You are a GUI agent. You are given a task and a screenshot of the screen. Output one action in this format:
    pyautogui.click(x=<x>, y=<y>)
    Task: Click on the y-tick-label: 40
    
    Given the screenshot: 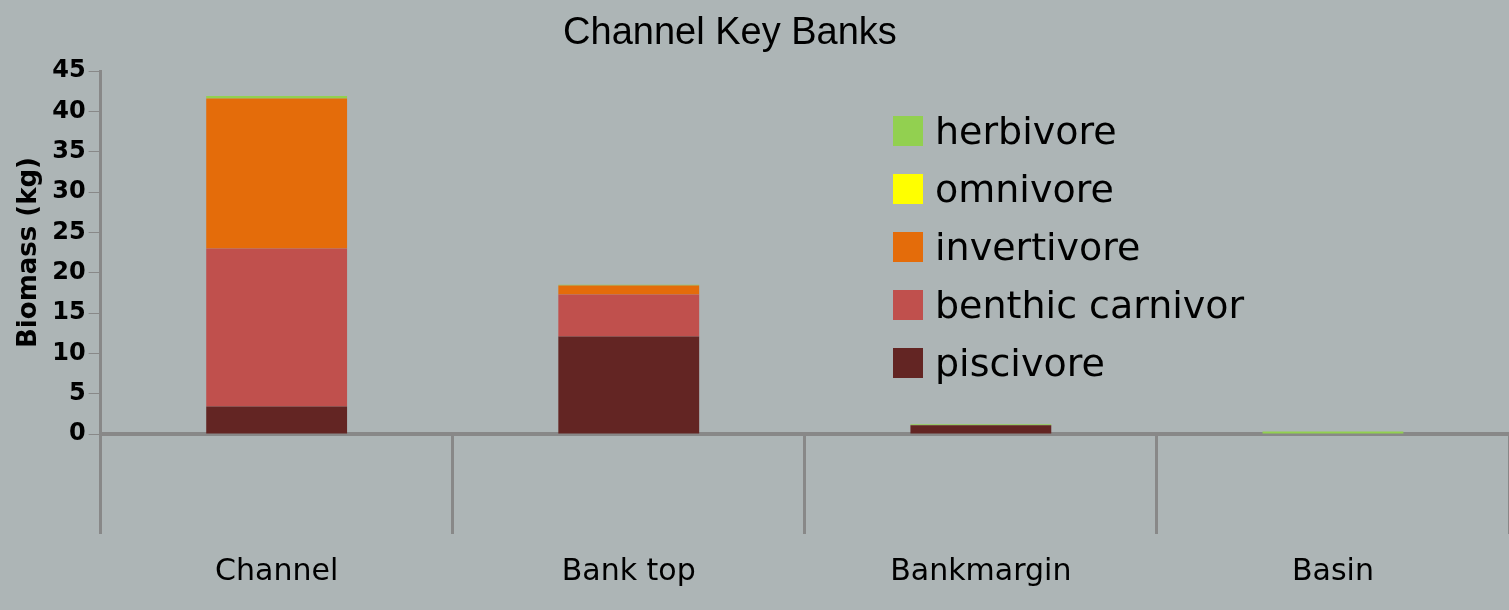 What is the action you would take?
    pyautogui.click(x=69, y=109)
    